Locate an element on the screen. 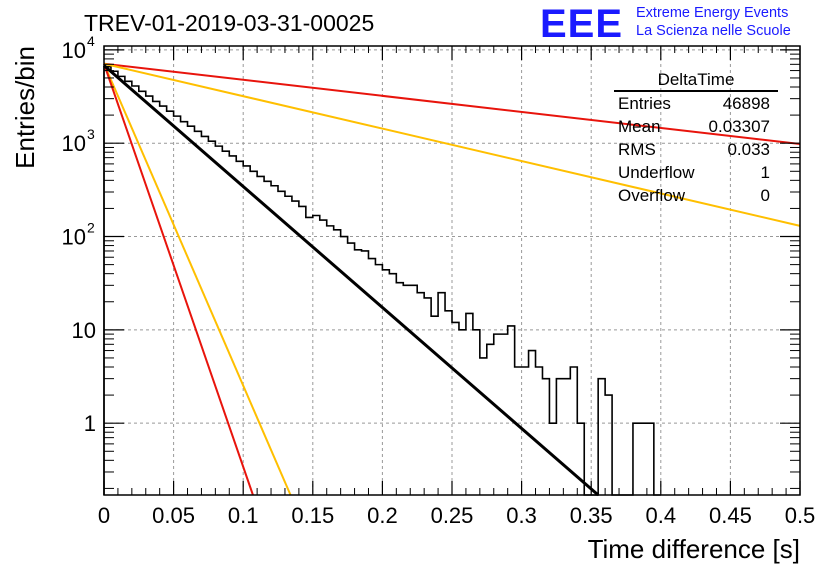 This screenshot has width=836, height=572. stats-label: Entries is located at coordinates (644, 103).